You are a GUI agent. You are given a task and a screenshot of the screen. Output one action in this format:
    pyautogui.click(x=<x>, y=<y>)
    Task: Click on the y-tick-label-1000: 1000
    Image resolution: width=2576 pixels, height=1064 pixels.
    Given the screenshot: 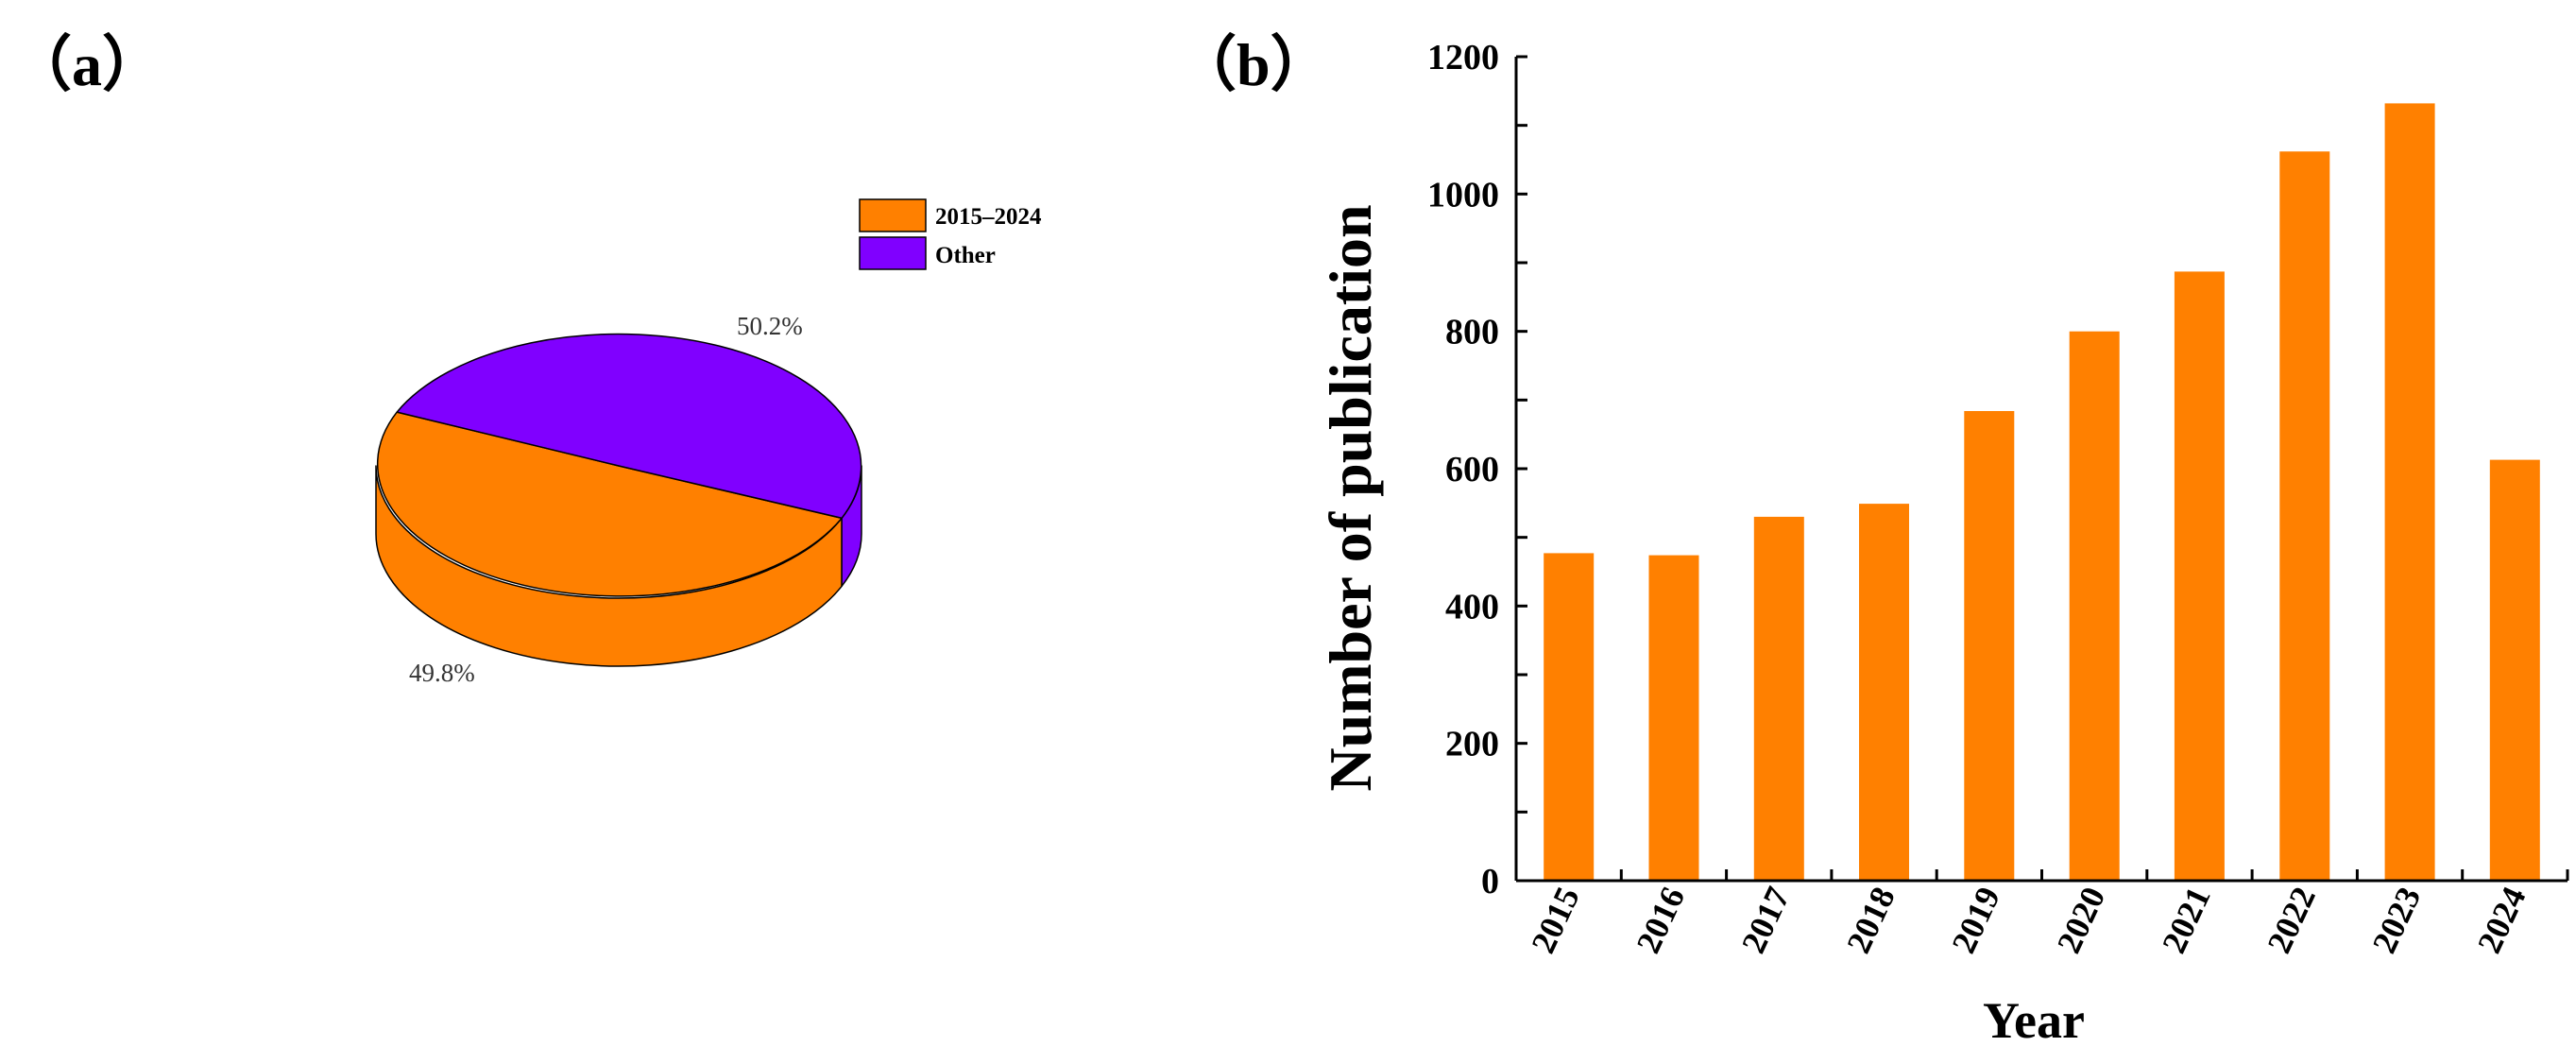 What is the action you would take?
    pyautogui.click(x=1463, y=195)
    